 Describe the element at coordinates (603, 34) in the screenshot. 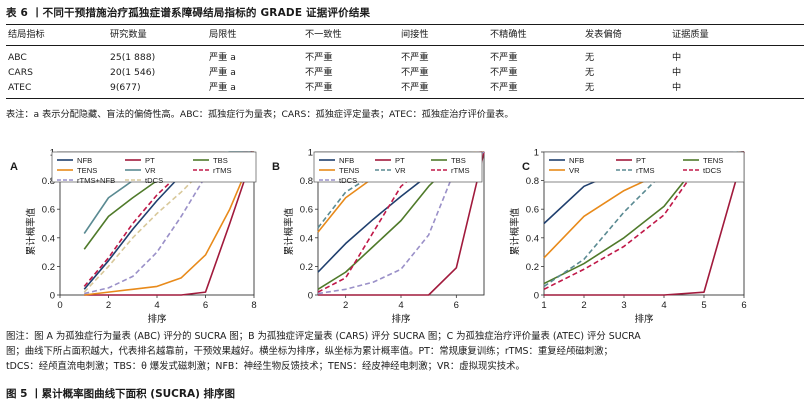

I see `table-header-cell: 发表偏倚` at that location.